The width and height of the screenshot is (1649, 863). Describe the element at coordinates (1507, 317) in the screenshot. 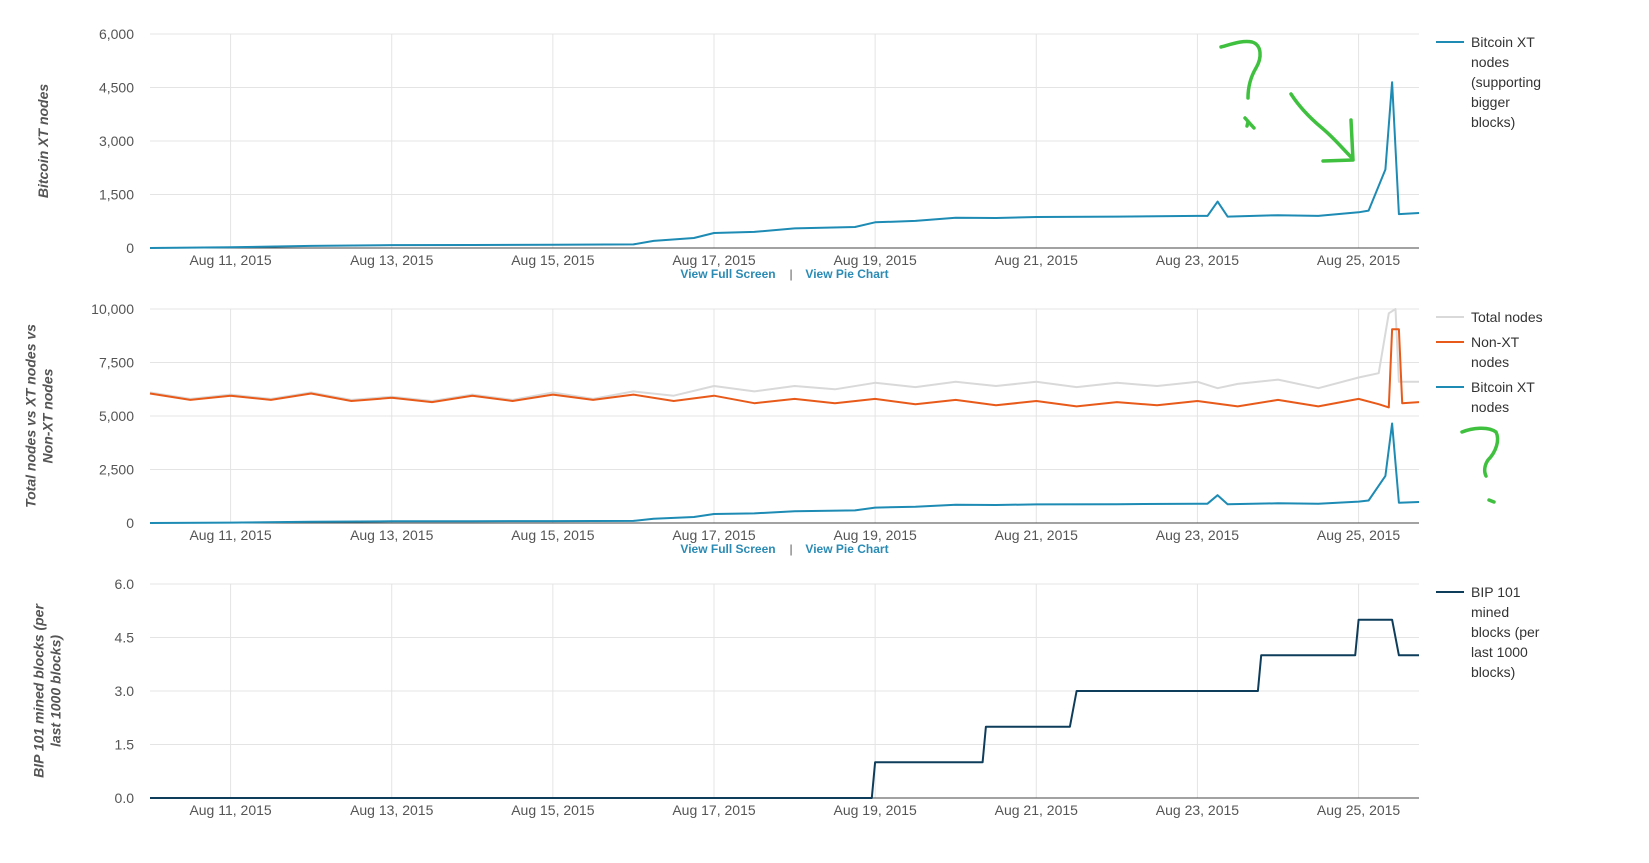

I see `legend-label: Total nodes` at that location.